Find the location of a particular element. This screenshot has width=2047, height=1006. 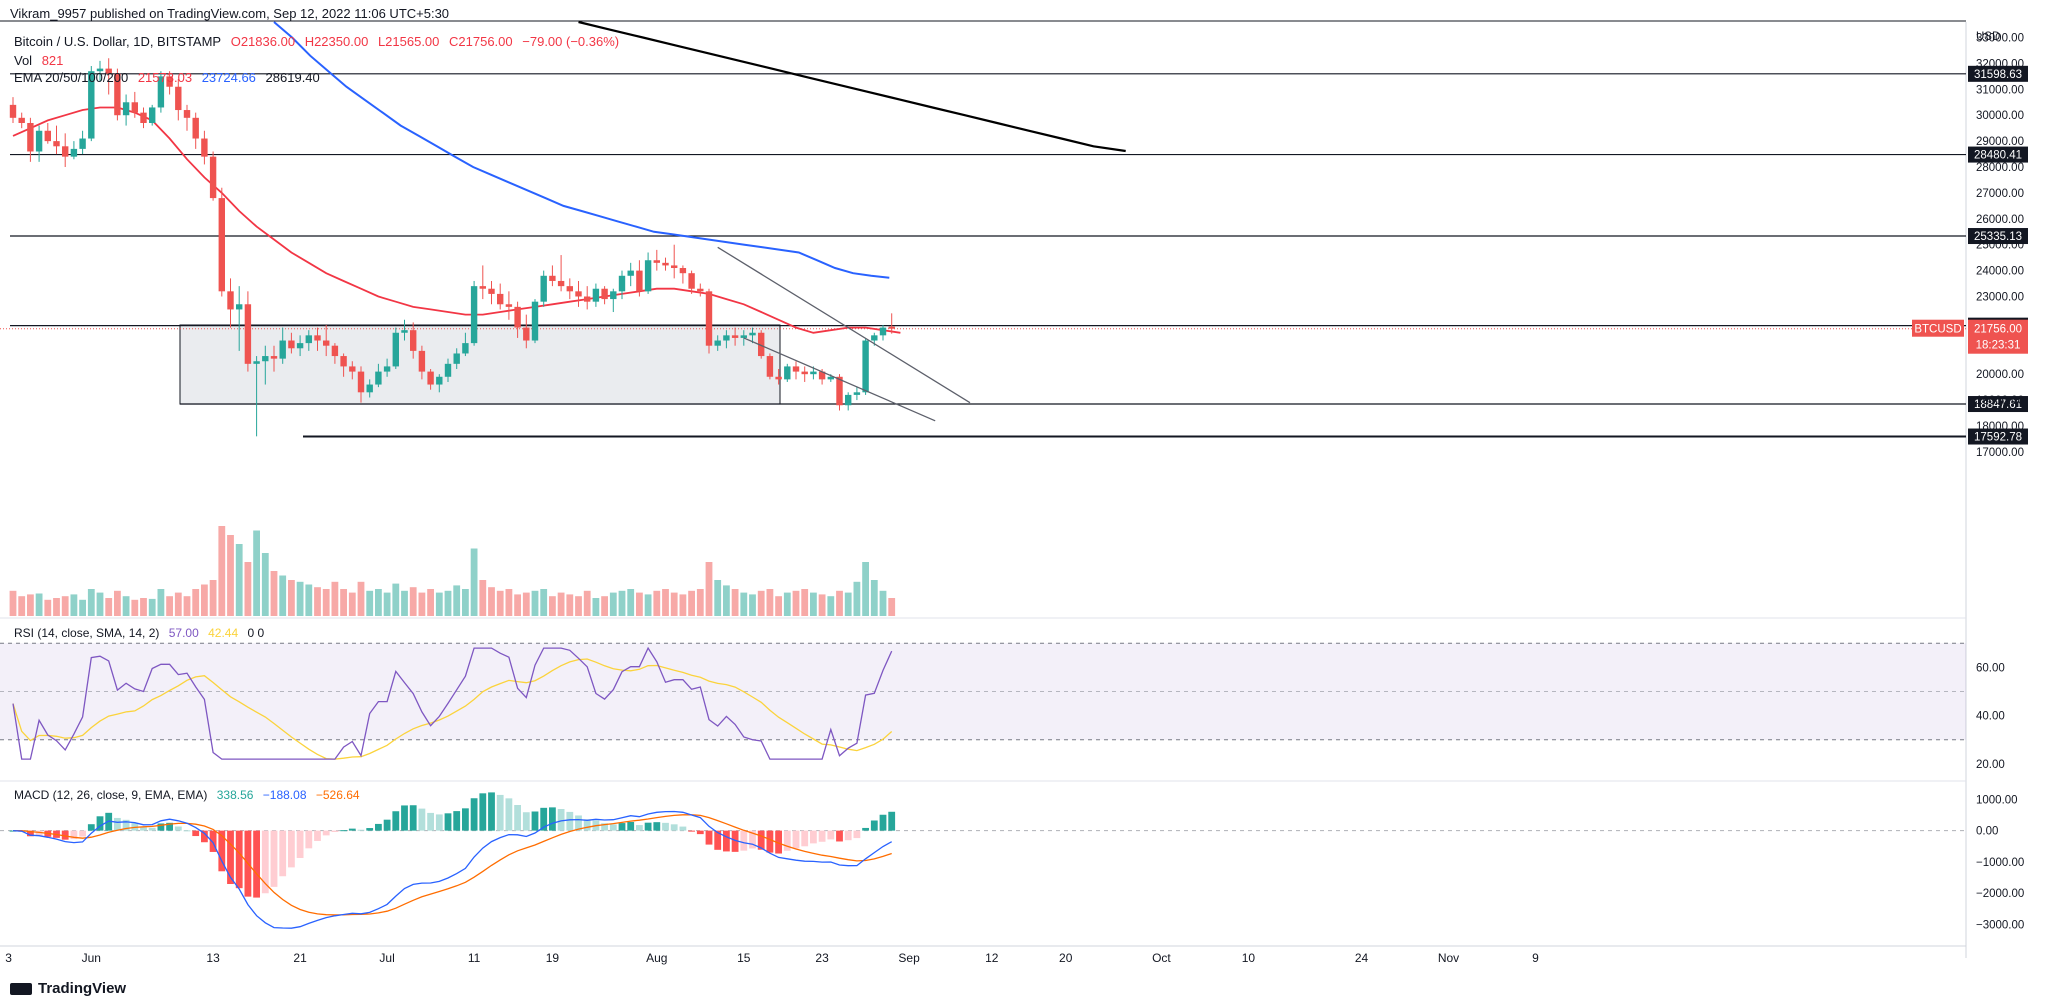

ohlc-low: L21565.00 is located at coordinates (408, 41).